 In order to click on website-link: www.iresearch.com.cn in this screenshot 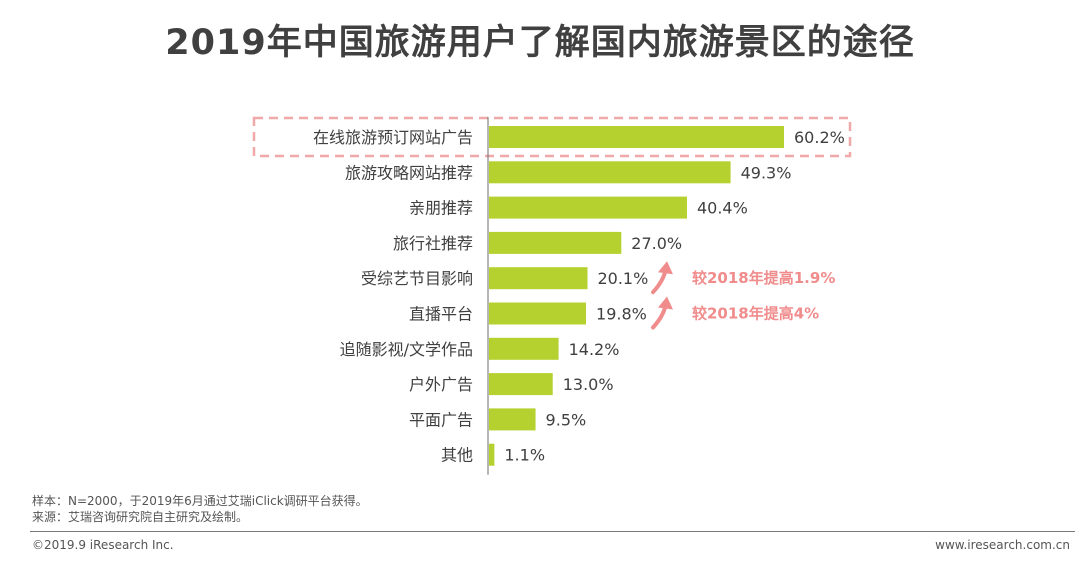, I will do `click(1002, 545)`.